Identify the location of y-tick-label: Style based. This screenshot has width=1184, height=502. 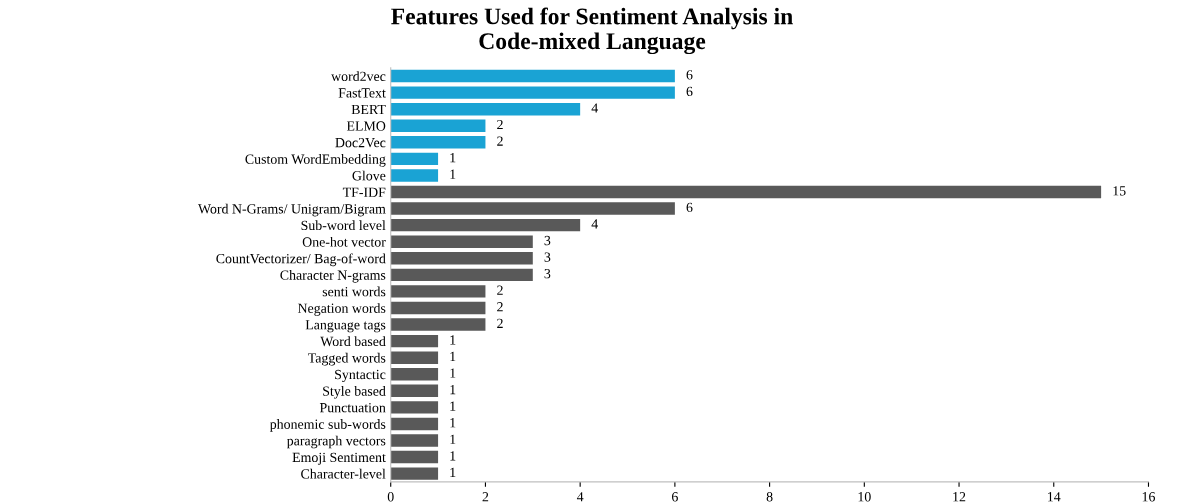
(354, 392).